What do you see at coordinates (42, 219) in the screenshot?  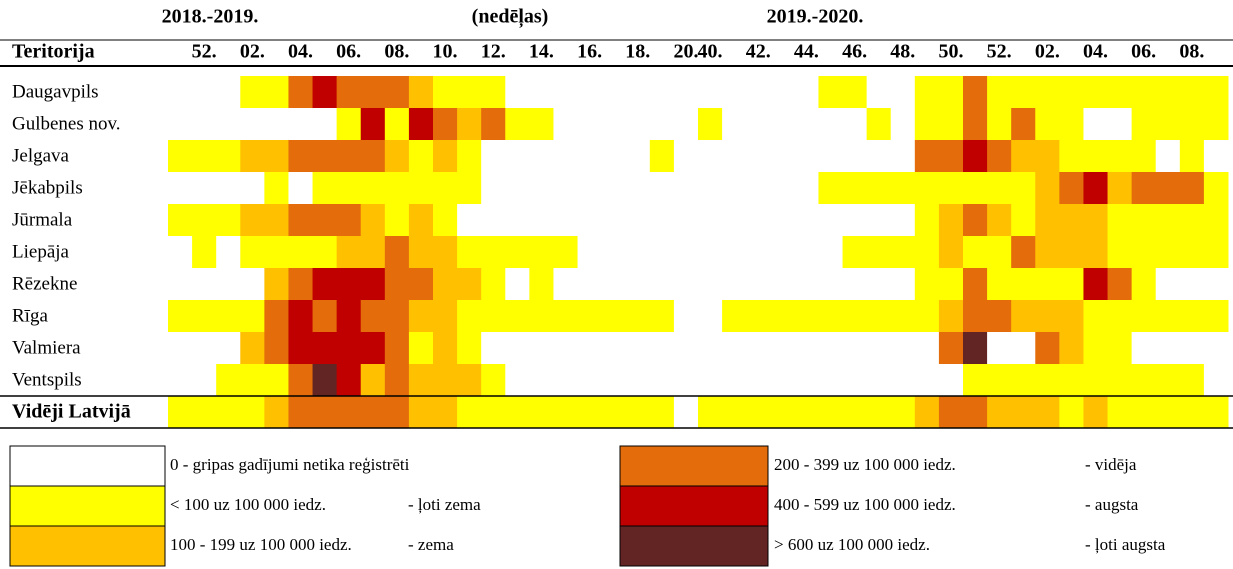 I see `territory-label: Jūrmala` at bounding box center [42, 219].